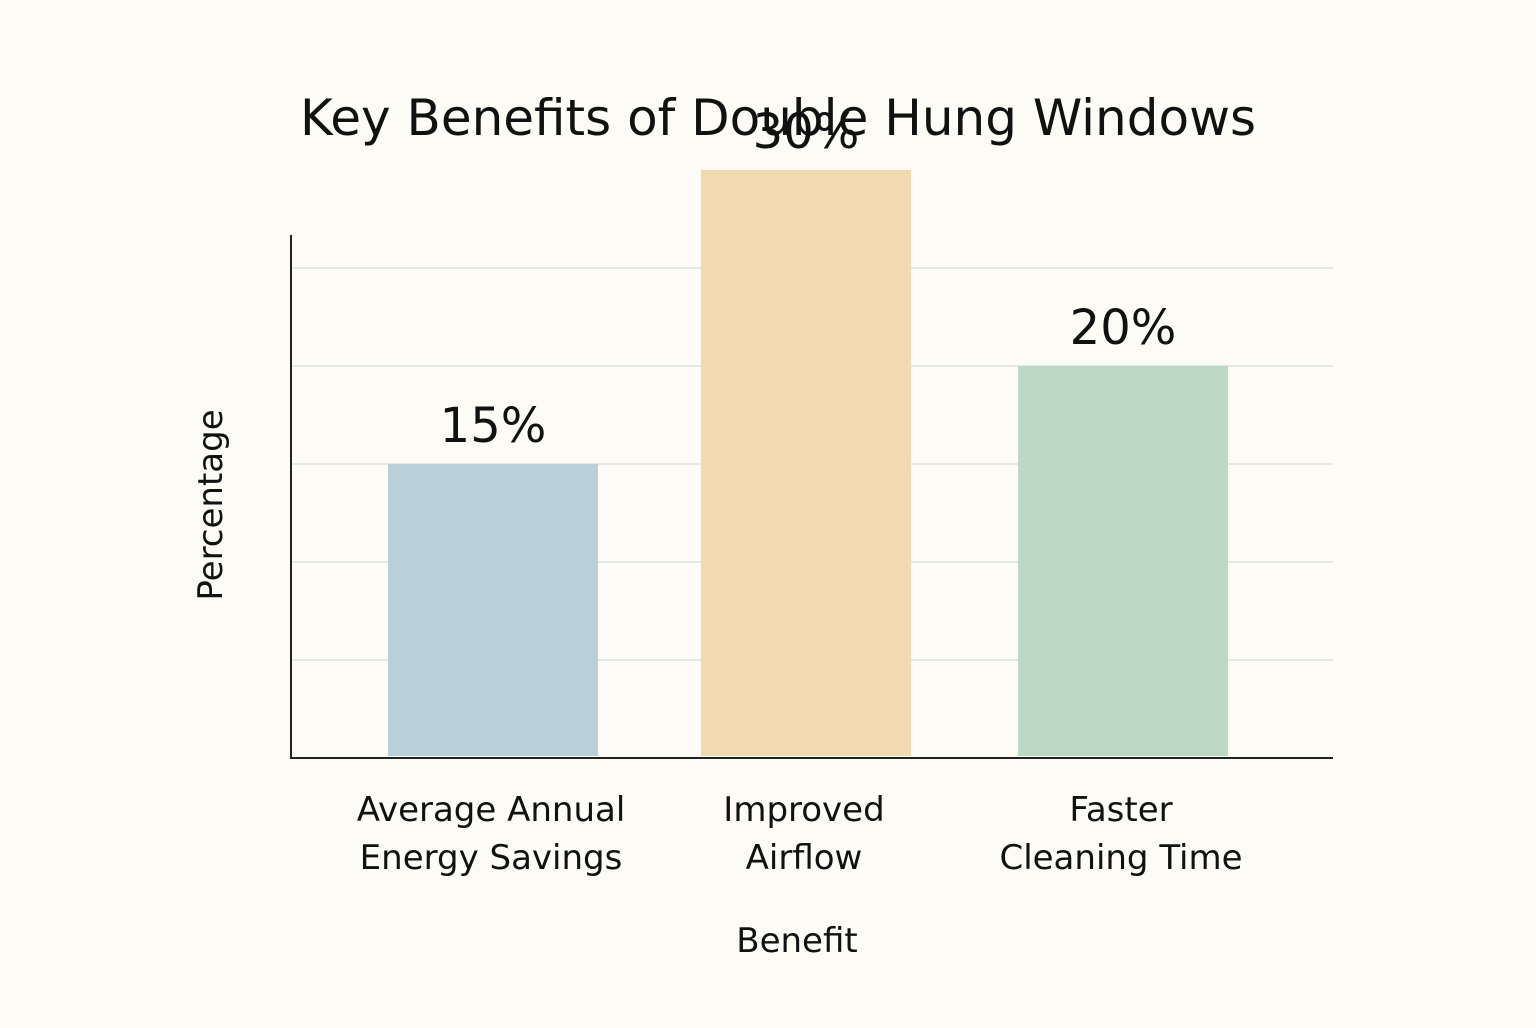 The height and width of the screenshot is (1028, 1536). I want to click on chart-title: Key Benefits of Double Hung Windows, so click(778, 118).